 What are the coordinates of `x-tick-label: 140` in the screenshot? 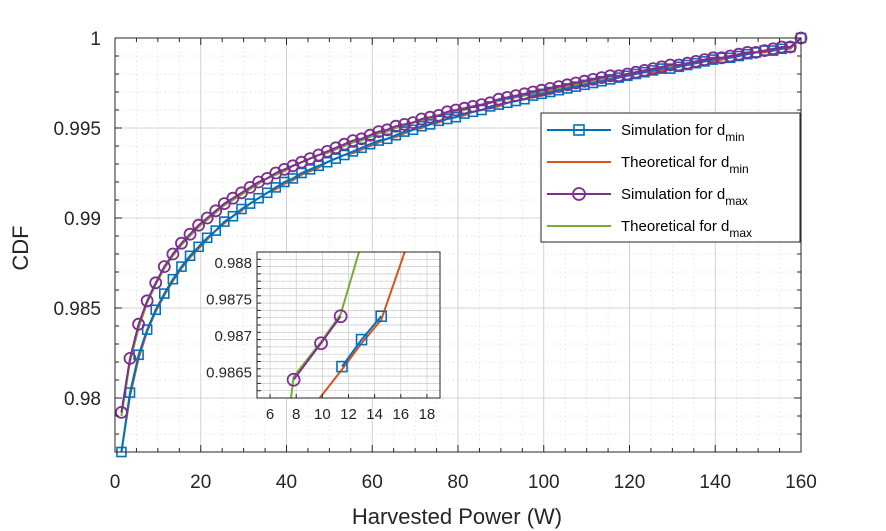 It's located at (715, 482).